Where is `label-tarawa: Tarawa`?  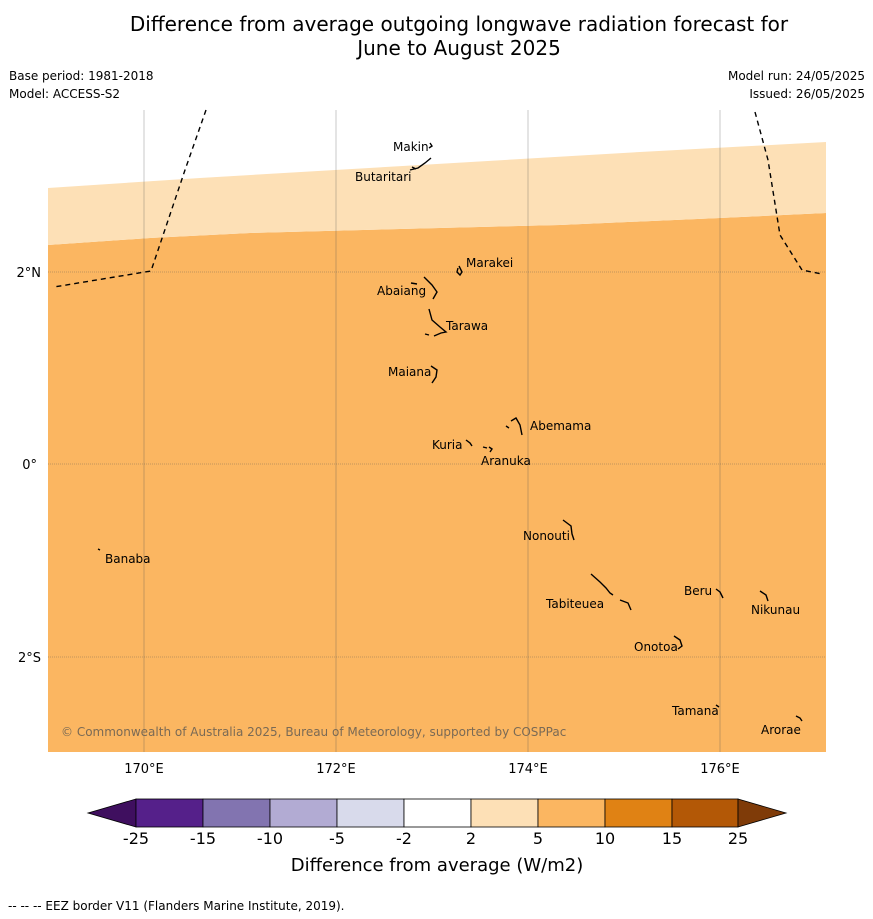
label-tarawa: Tarawa is located at coordinates (466, 326).